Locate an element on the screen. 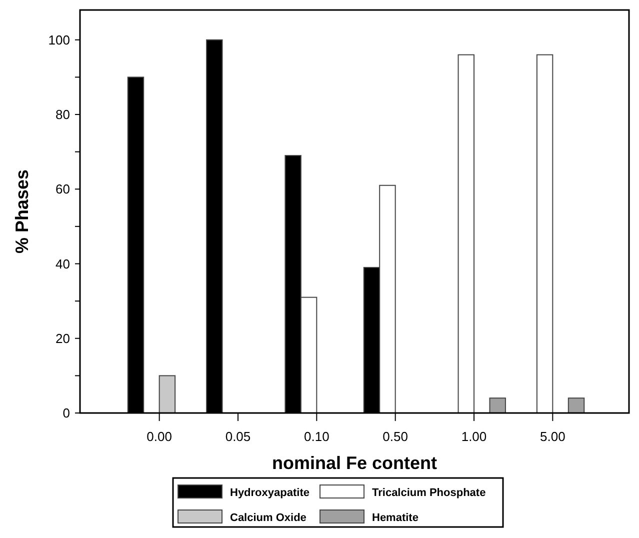 This screenshot has height=538, width=639. x-tick-label: 0.50 is located at coordinates (395, 436).